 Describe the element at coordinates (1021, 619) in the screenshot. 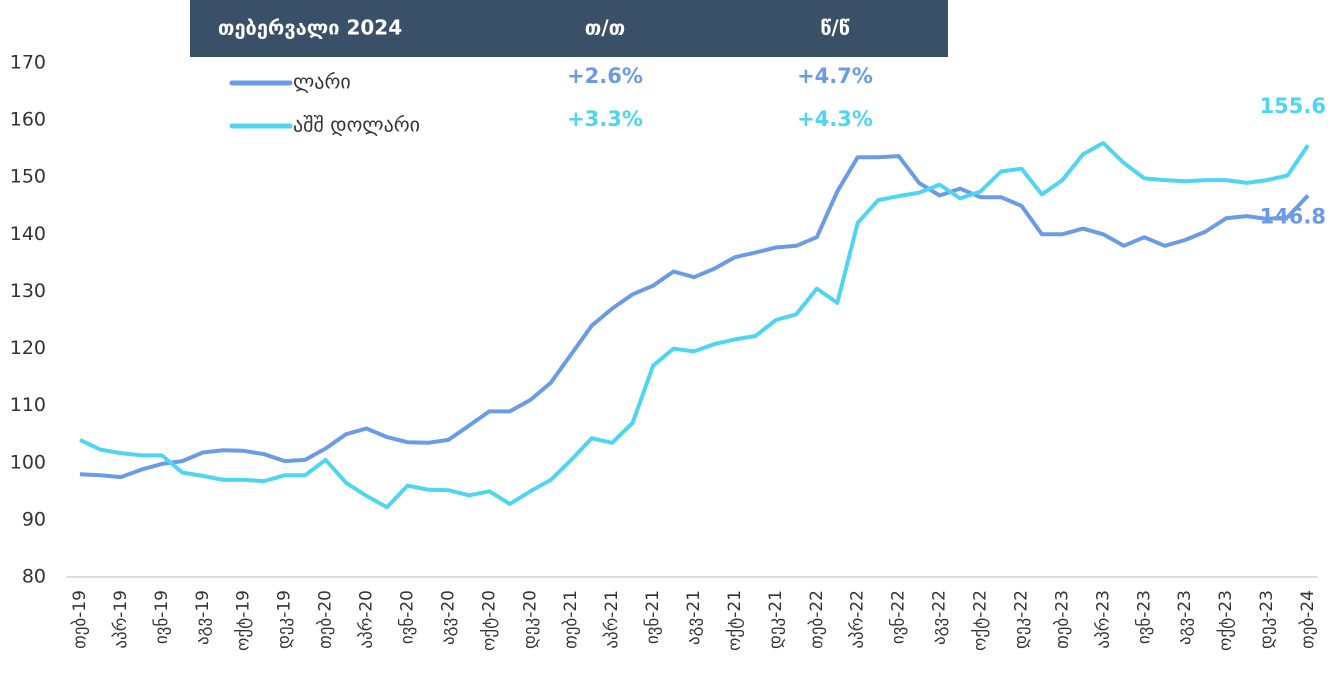

I see `x-tick-label: დეკ-22` at that location.